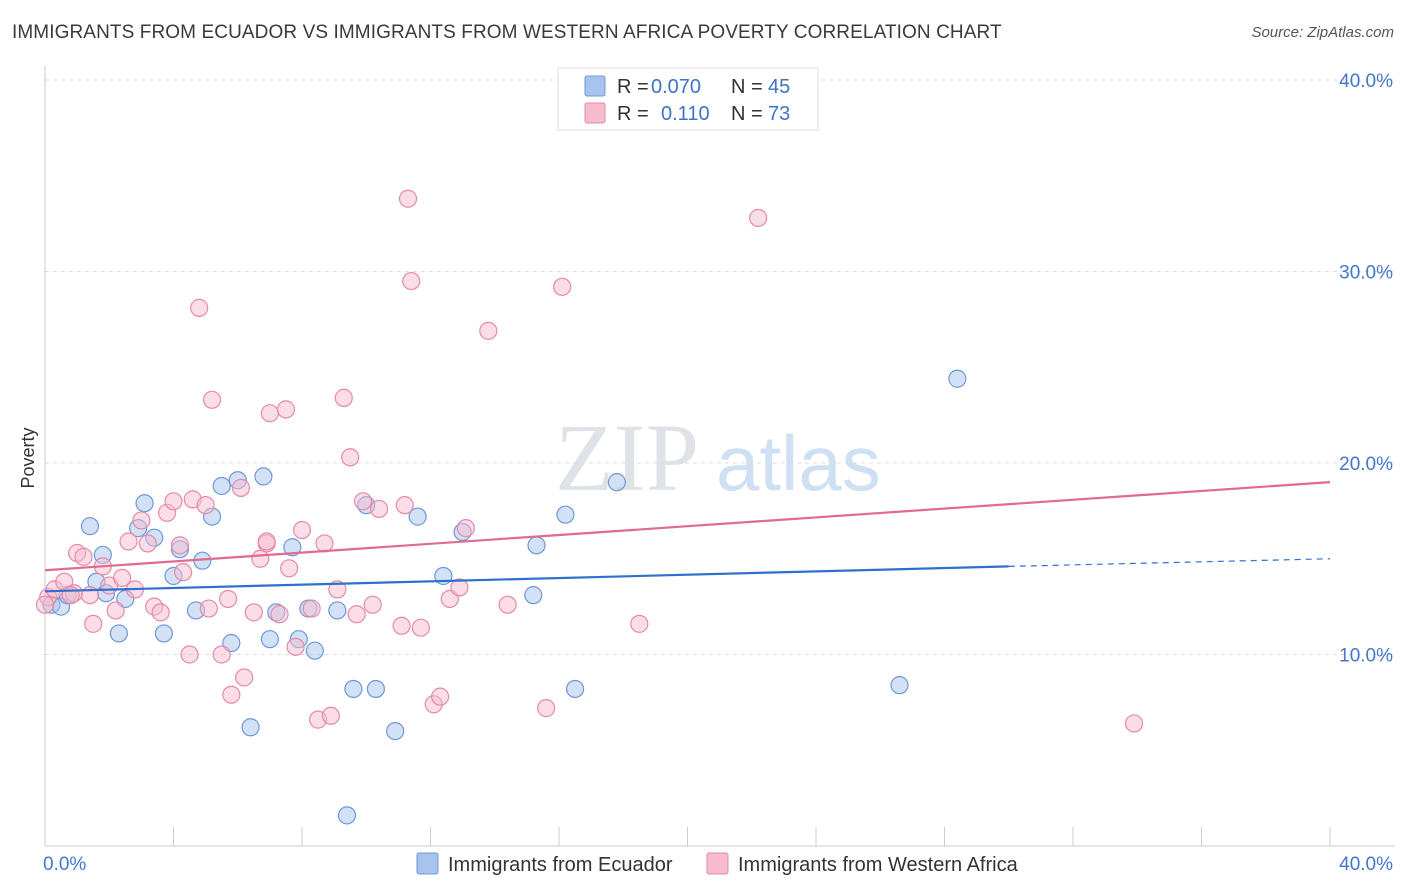  Describe the element at coordinates (1322, 32) in the screenshot. I see `source-label: Source: ZipAtlas.com` at that location.